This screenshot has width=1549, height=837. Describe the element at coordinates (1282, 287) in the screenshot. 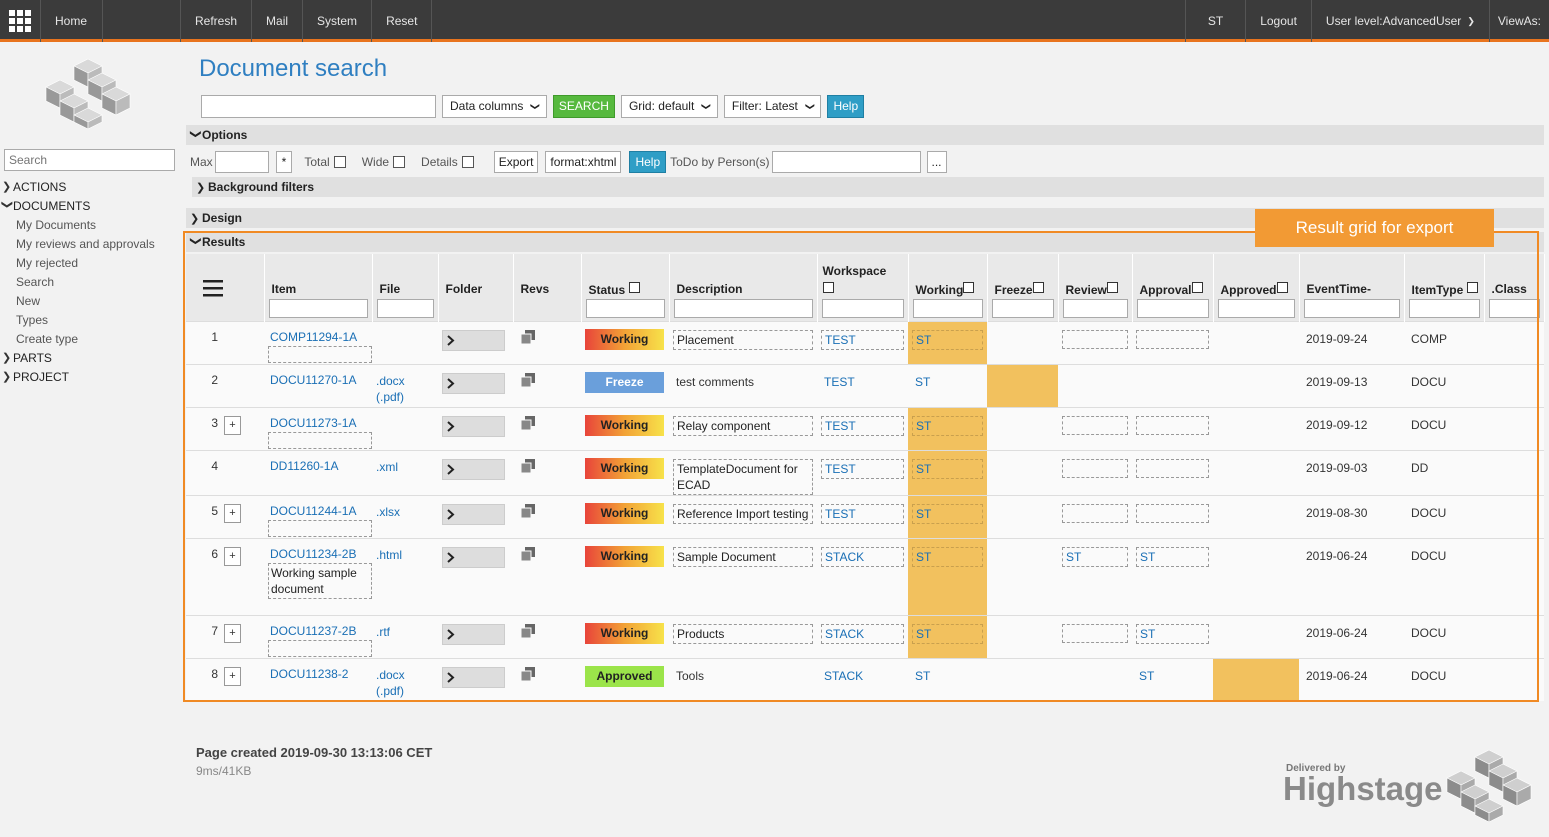

I see `approved-column-checkbox` at that location.